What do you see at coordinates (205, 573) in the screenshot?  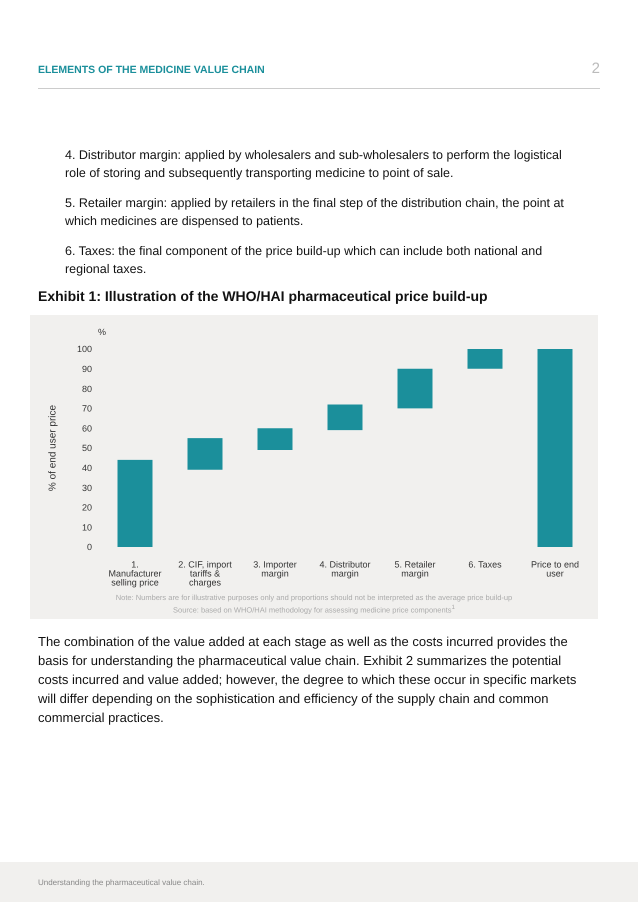 I see `x-tick-label: 2. CIF, import tariffs & charges` at bounding box center [205, 573].